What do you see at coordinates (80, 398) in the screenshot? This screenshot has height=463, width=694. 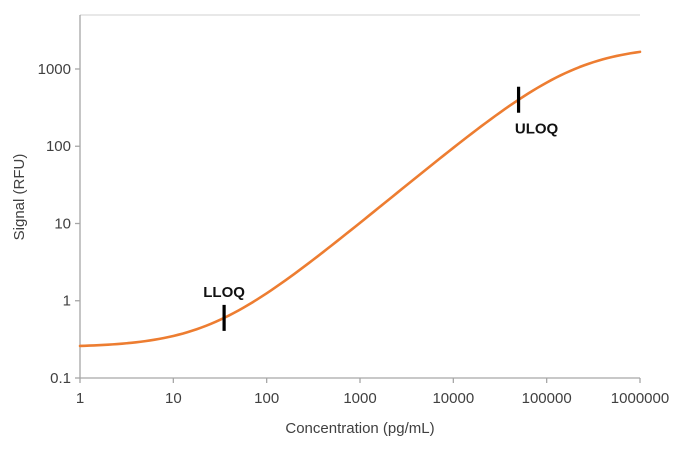 I see `x-tick-label: 1` at bounding box center [80, 398].